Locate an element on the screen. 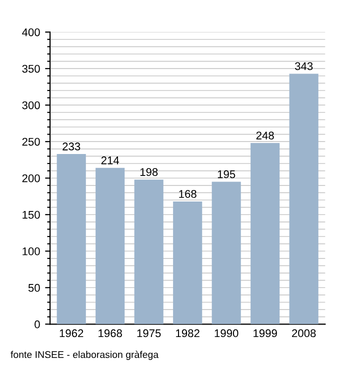 This screenshot has width=350, height=373. data-label: 198 is located at coordinates (149, 172).